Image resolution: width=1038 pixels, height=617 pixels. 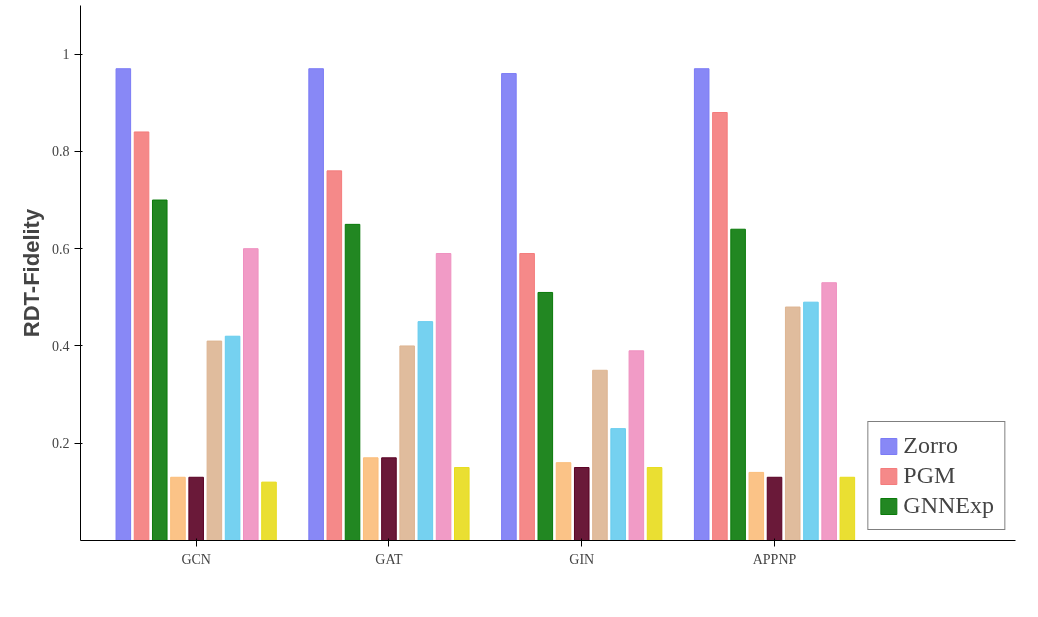 What do you see at coordinates (582, 559) in the screenshot?
I see `x-tick-label: GIN` at bounding box center [582, 559].